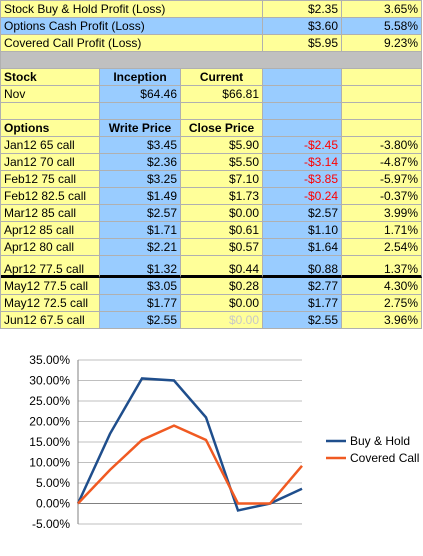 This screenshot has width=423, height=556. I want to click on legend-label: Buy & Hold, so click(380, 441).